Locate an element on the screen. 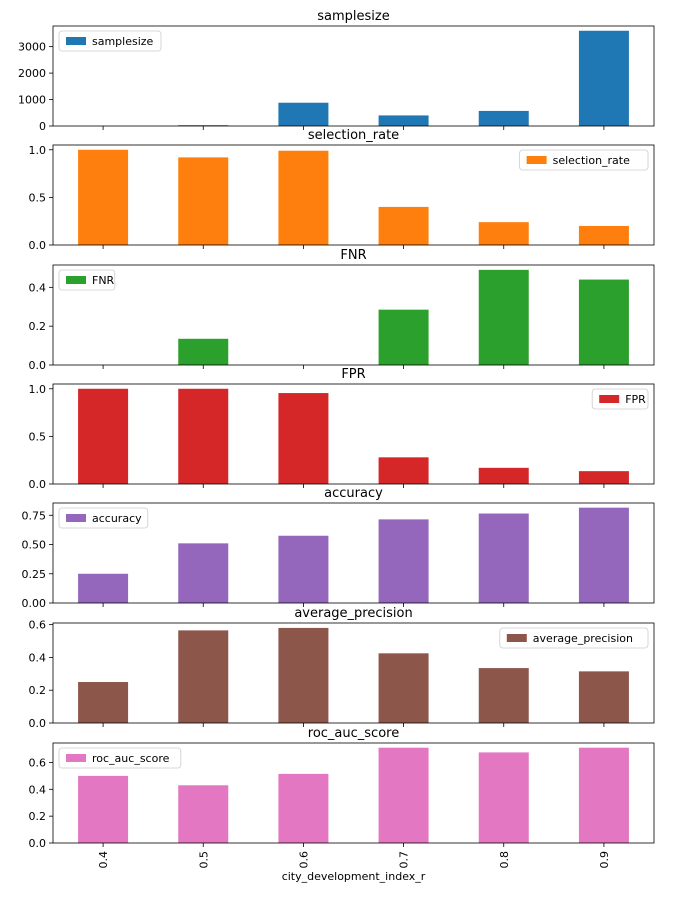 The height and width of the screenshot is (908, 696). legend: average_precision is located at coordinates (574, 638).